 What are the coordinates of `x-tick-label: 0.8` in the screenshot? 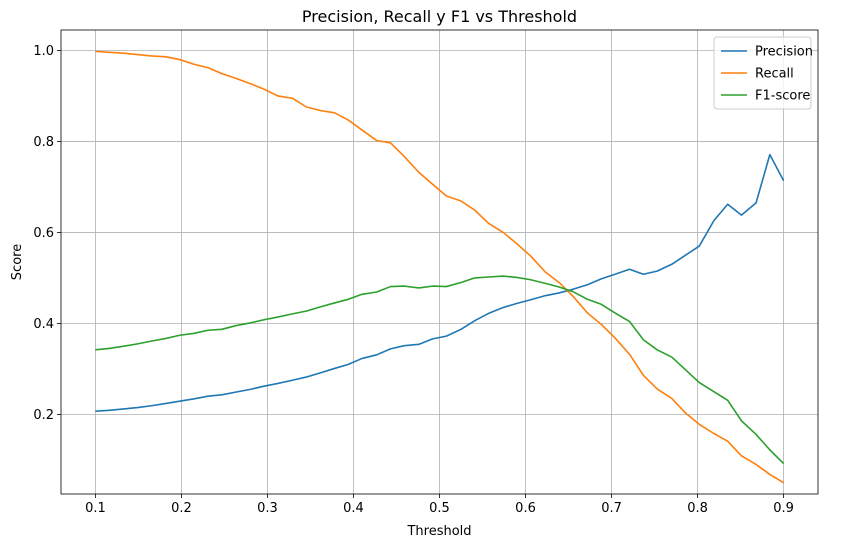 It's located at (697, 508).